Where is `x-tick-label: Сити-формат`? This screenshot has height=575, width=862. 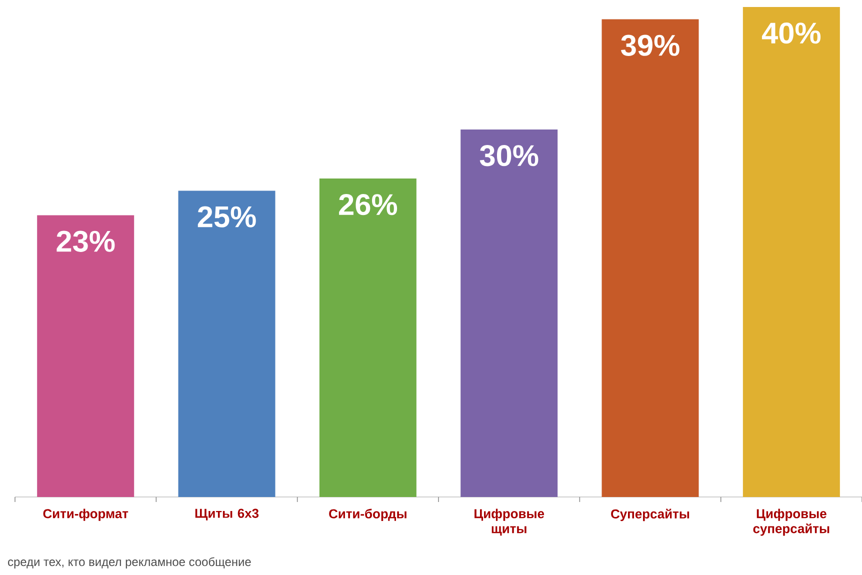 x-tick-label: Сити-формат is located at coordinates (85, 514).